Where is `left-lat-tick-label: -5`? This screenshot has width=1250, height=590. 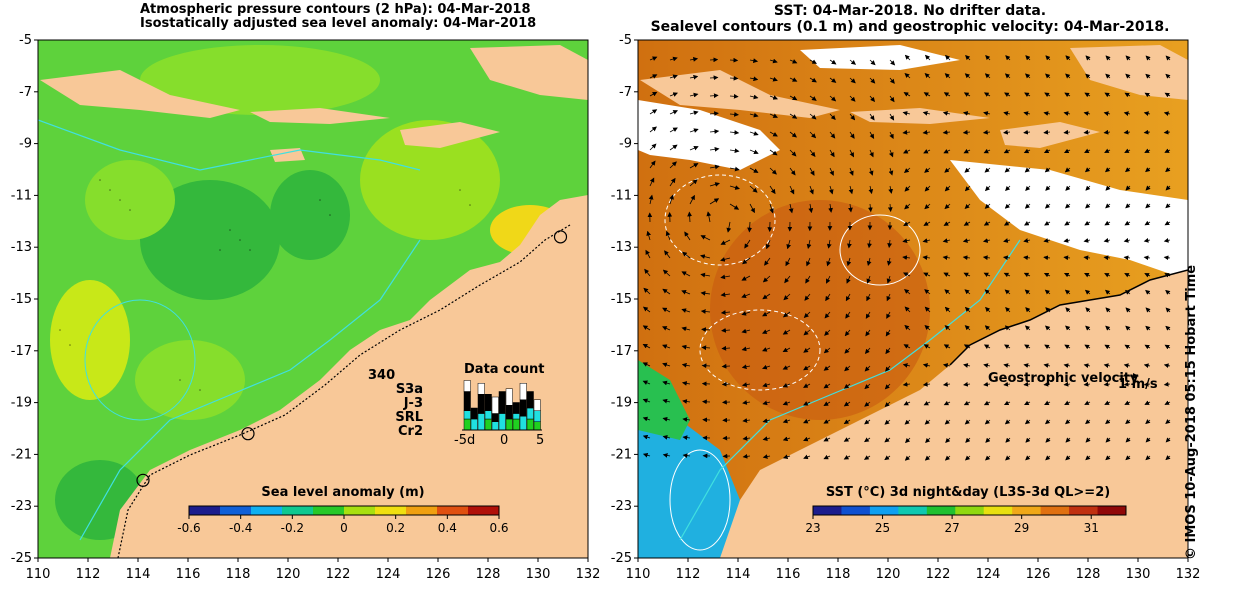
left-lat-tick-label: -5 is located at coordinates (25, 40).